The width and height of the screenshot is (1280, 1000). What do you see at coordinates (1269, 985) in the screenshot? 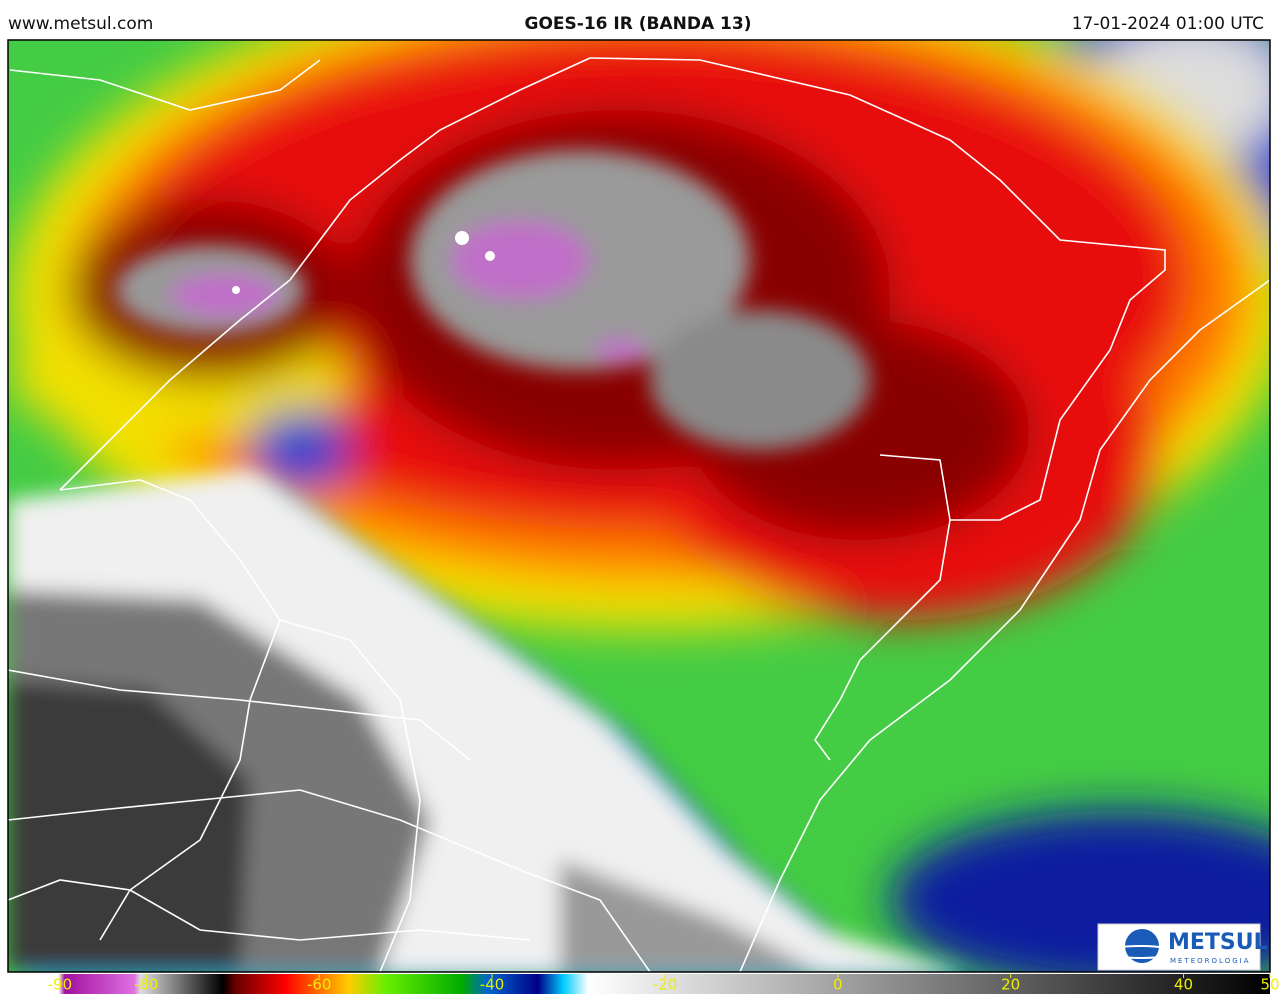
I see `colorbar-tick-label: 50` at bounding box center [1269, 985].